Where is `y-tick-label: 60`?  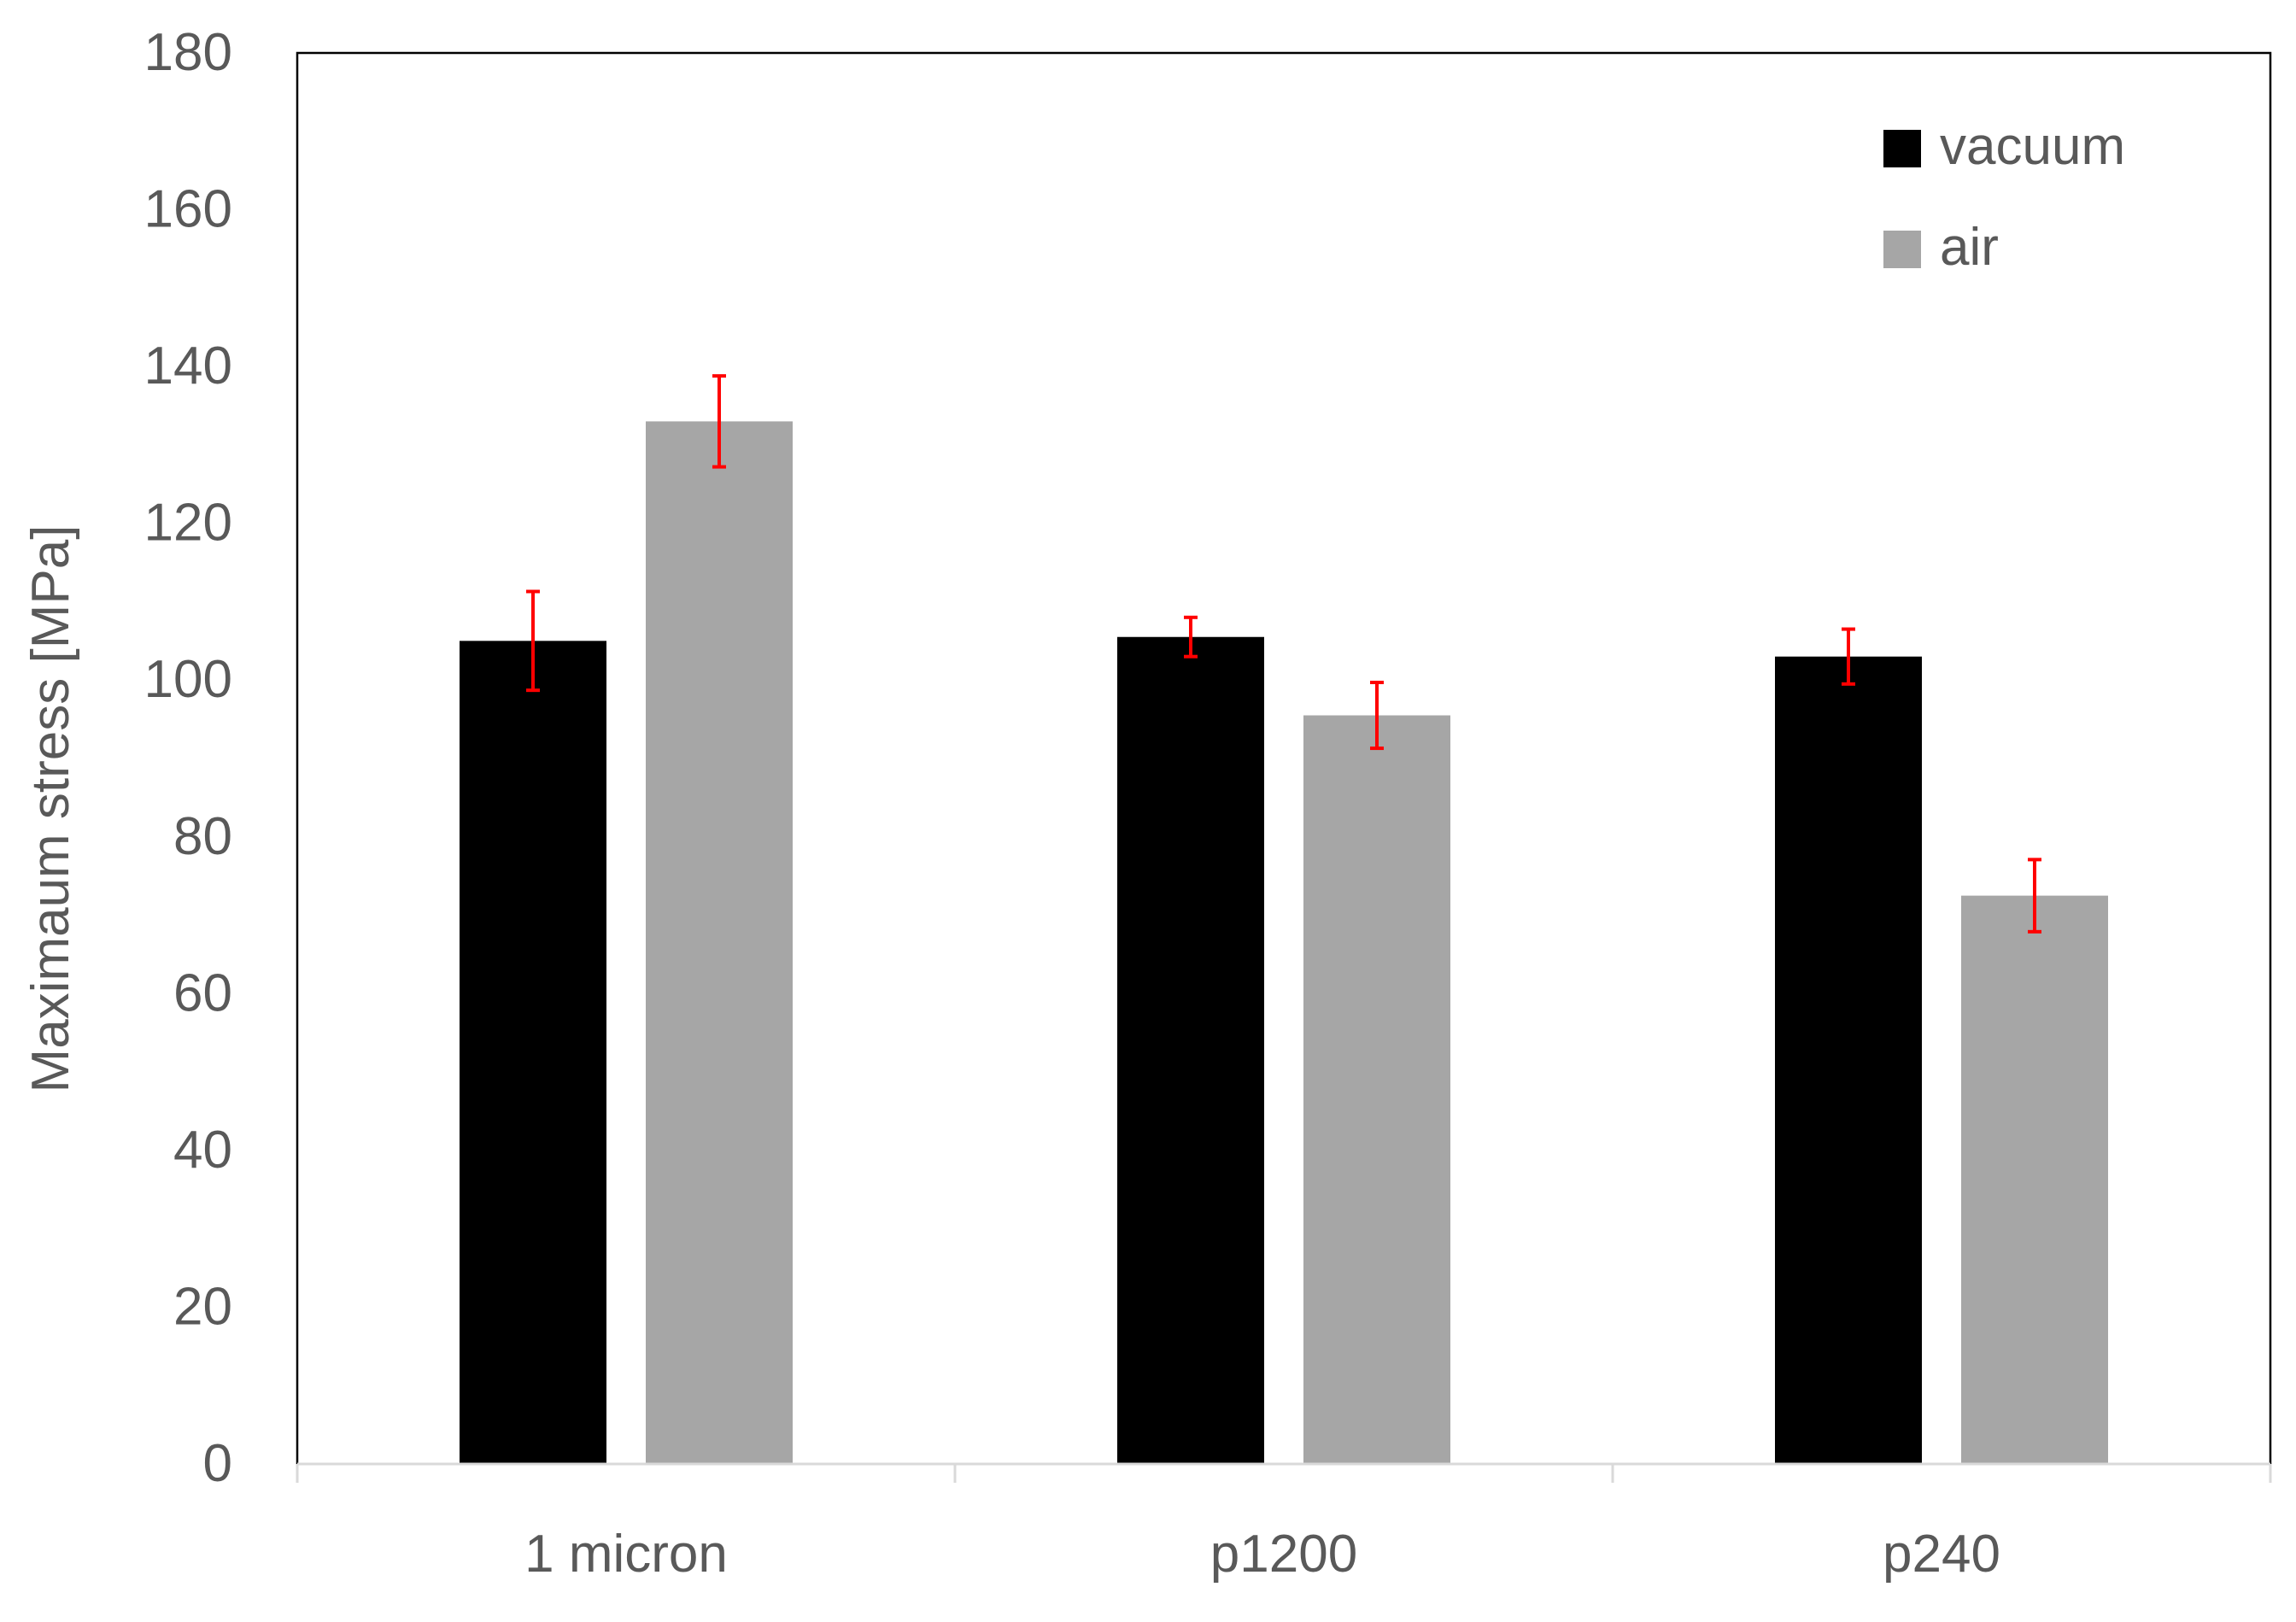 y-tick-label: 60 is located at coordinates (202, 993).